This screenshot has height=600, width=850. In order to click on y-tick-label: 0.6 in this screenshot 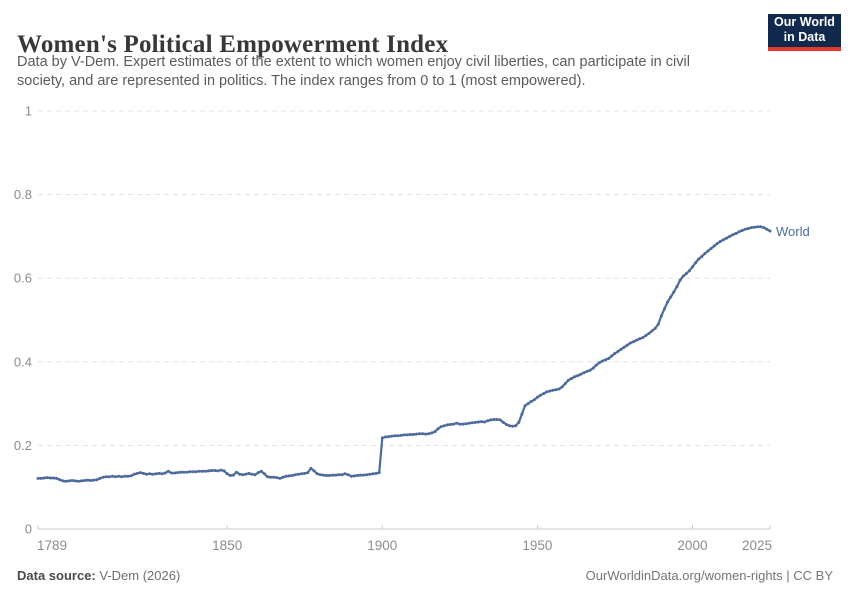, I will do `click(23, 278)`.